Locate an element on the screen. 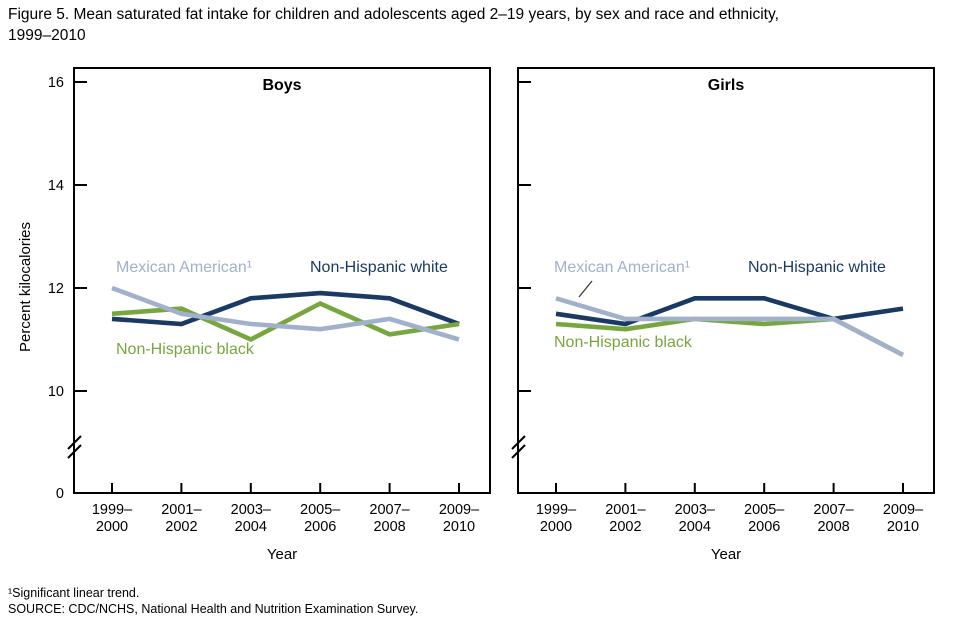 Image resolution: width=960 pixels, height=625 pixels. footnote-trend: ¹Significant linear trend. is located at coordinates (74, 593).